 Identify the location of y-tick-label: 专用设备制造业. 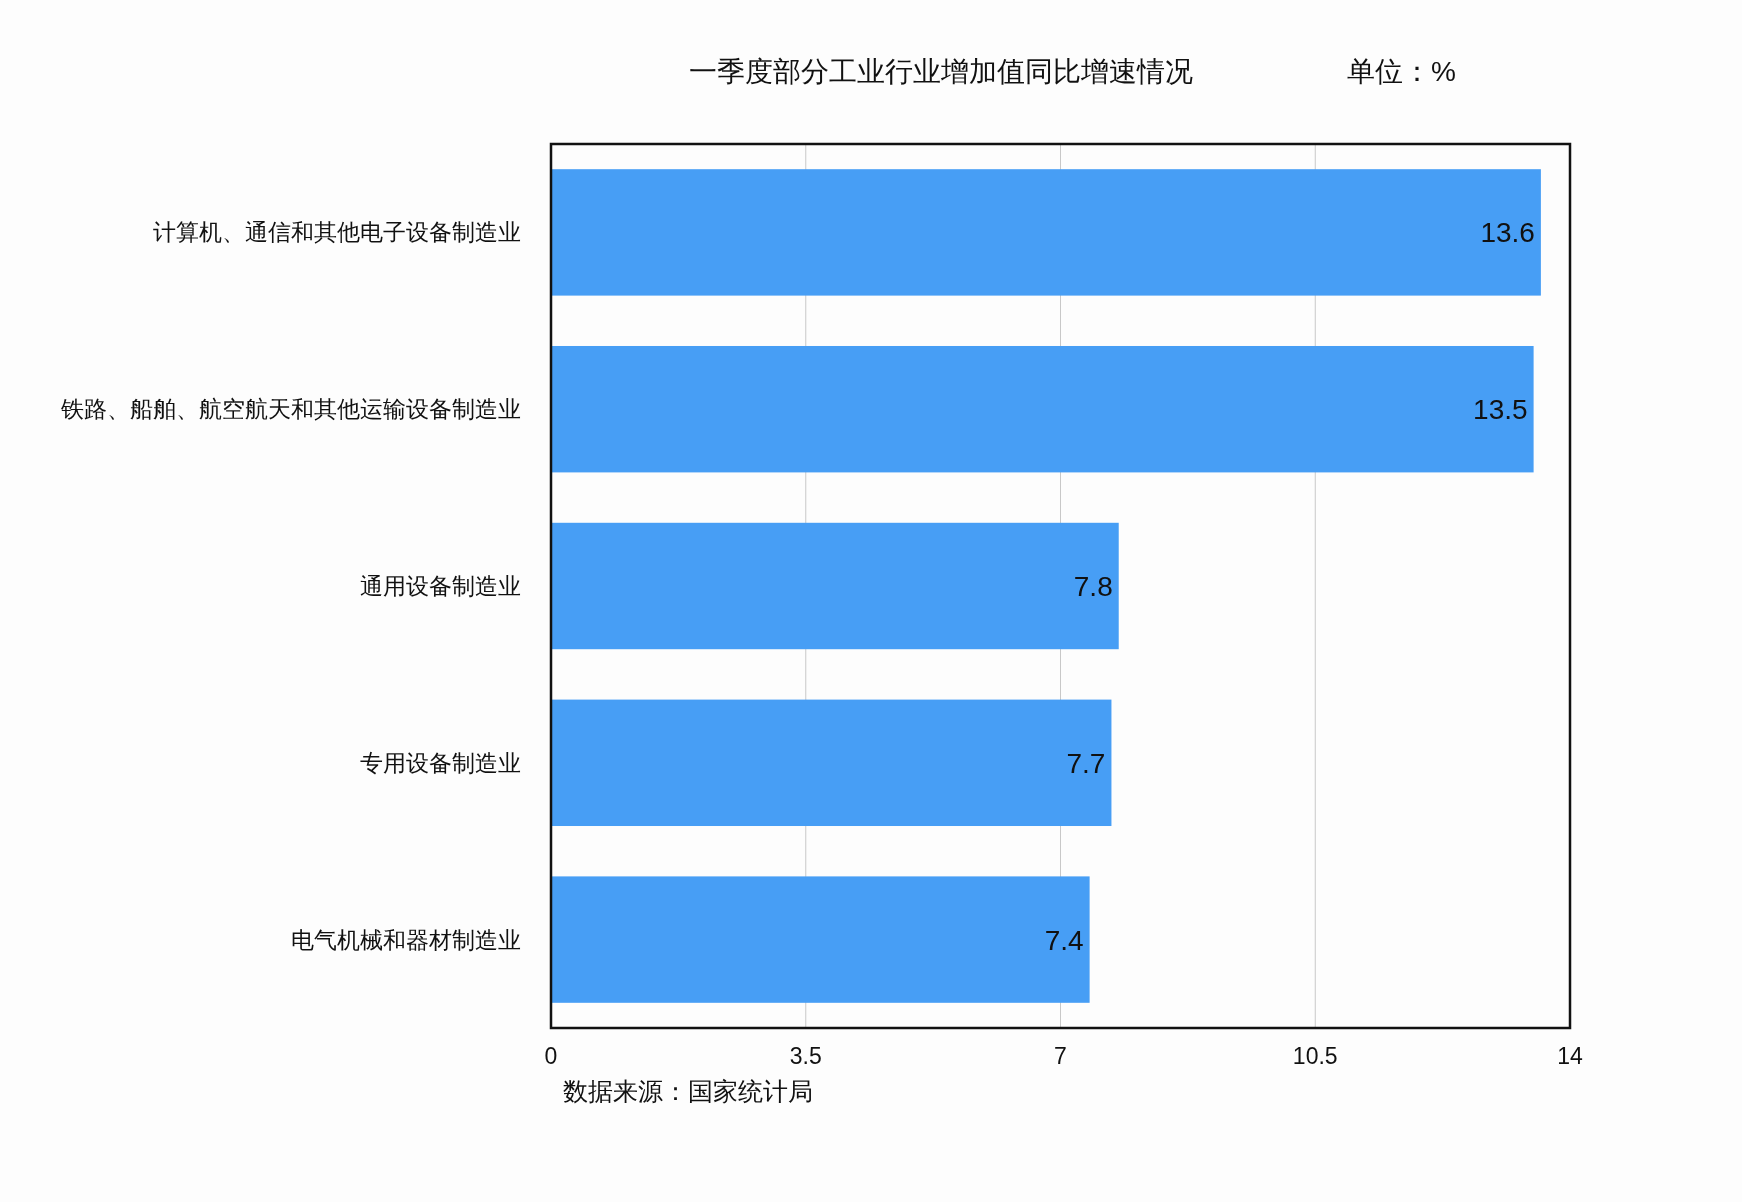
(440, 762).